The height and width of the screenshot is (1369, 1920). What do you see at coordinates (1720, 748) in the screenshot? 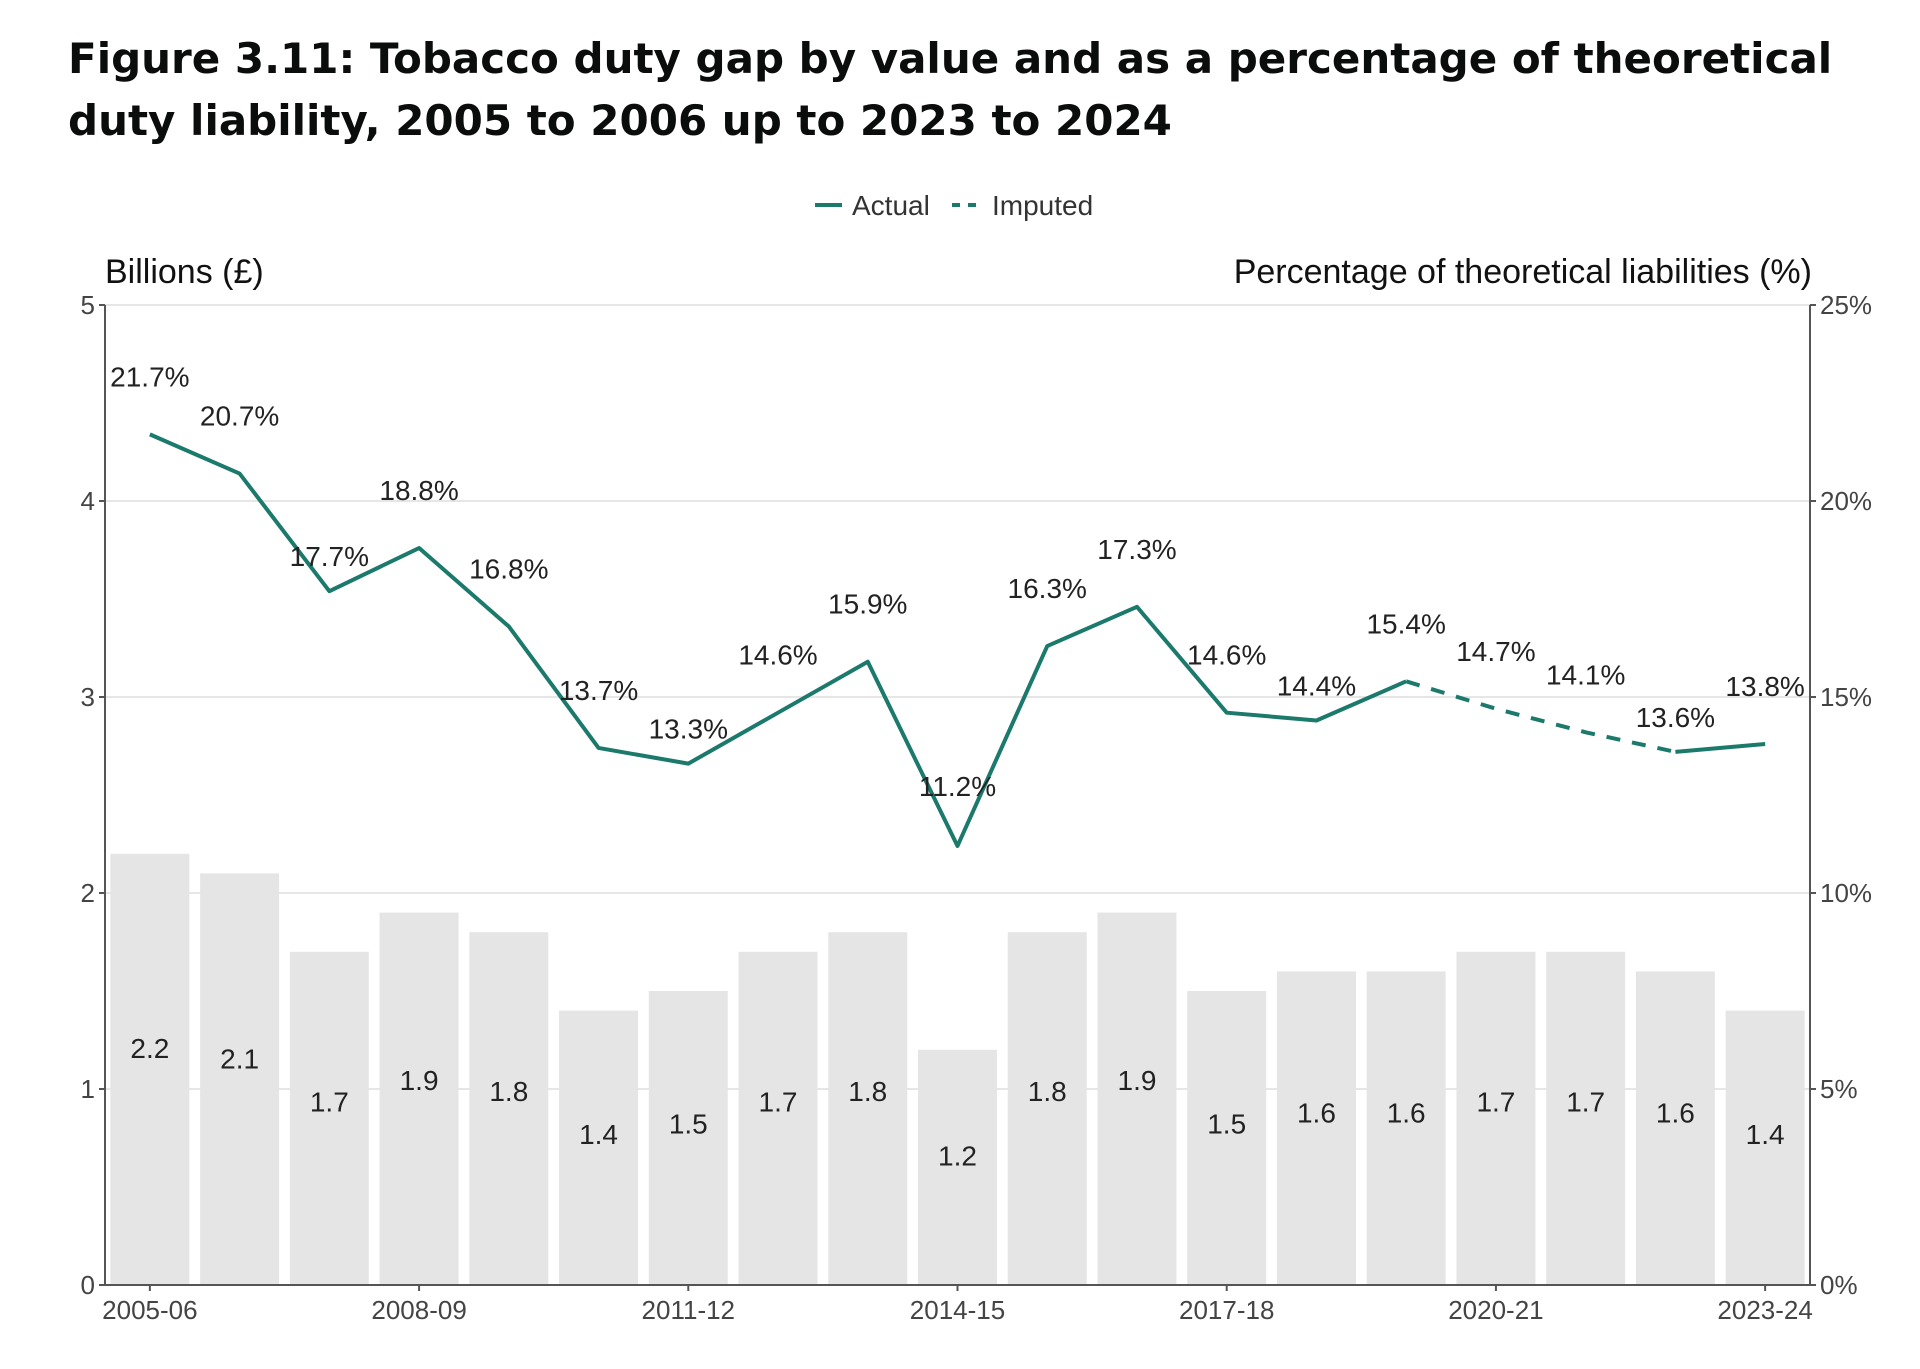
I see `line-segment-solid` at bounding box center [1720, 748].